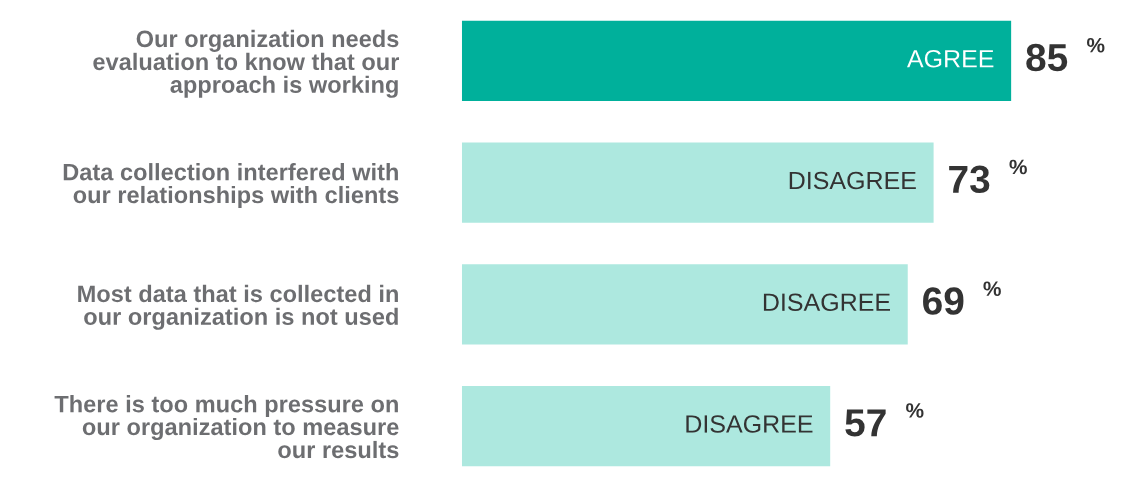 This screenshot has width=1121, height=487. I want to click on y-tick-label: There is too much pressure on our organization to measure our results, so click(226, 427).